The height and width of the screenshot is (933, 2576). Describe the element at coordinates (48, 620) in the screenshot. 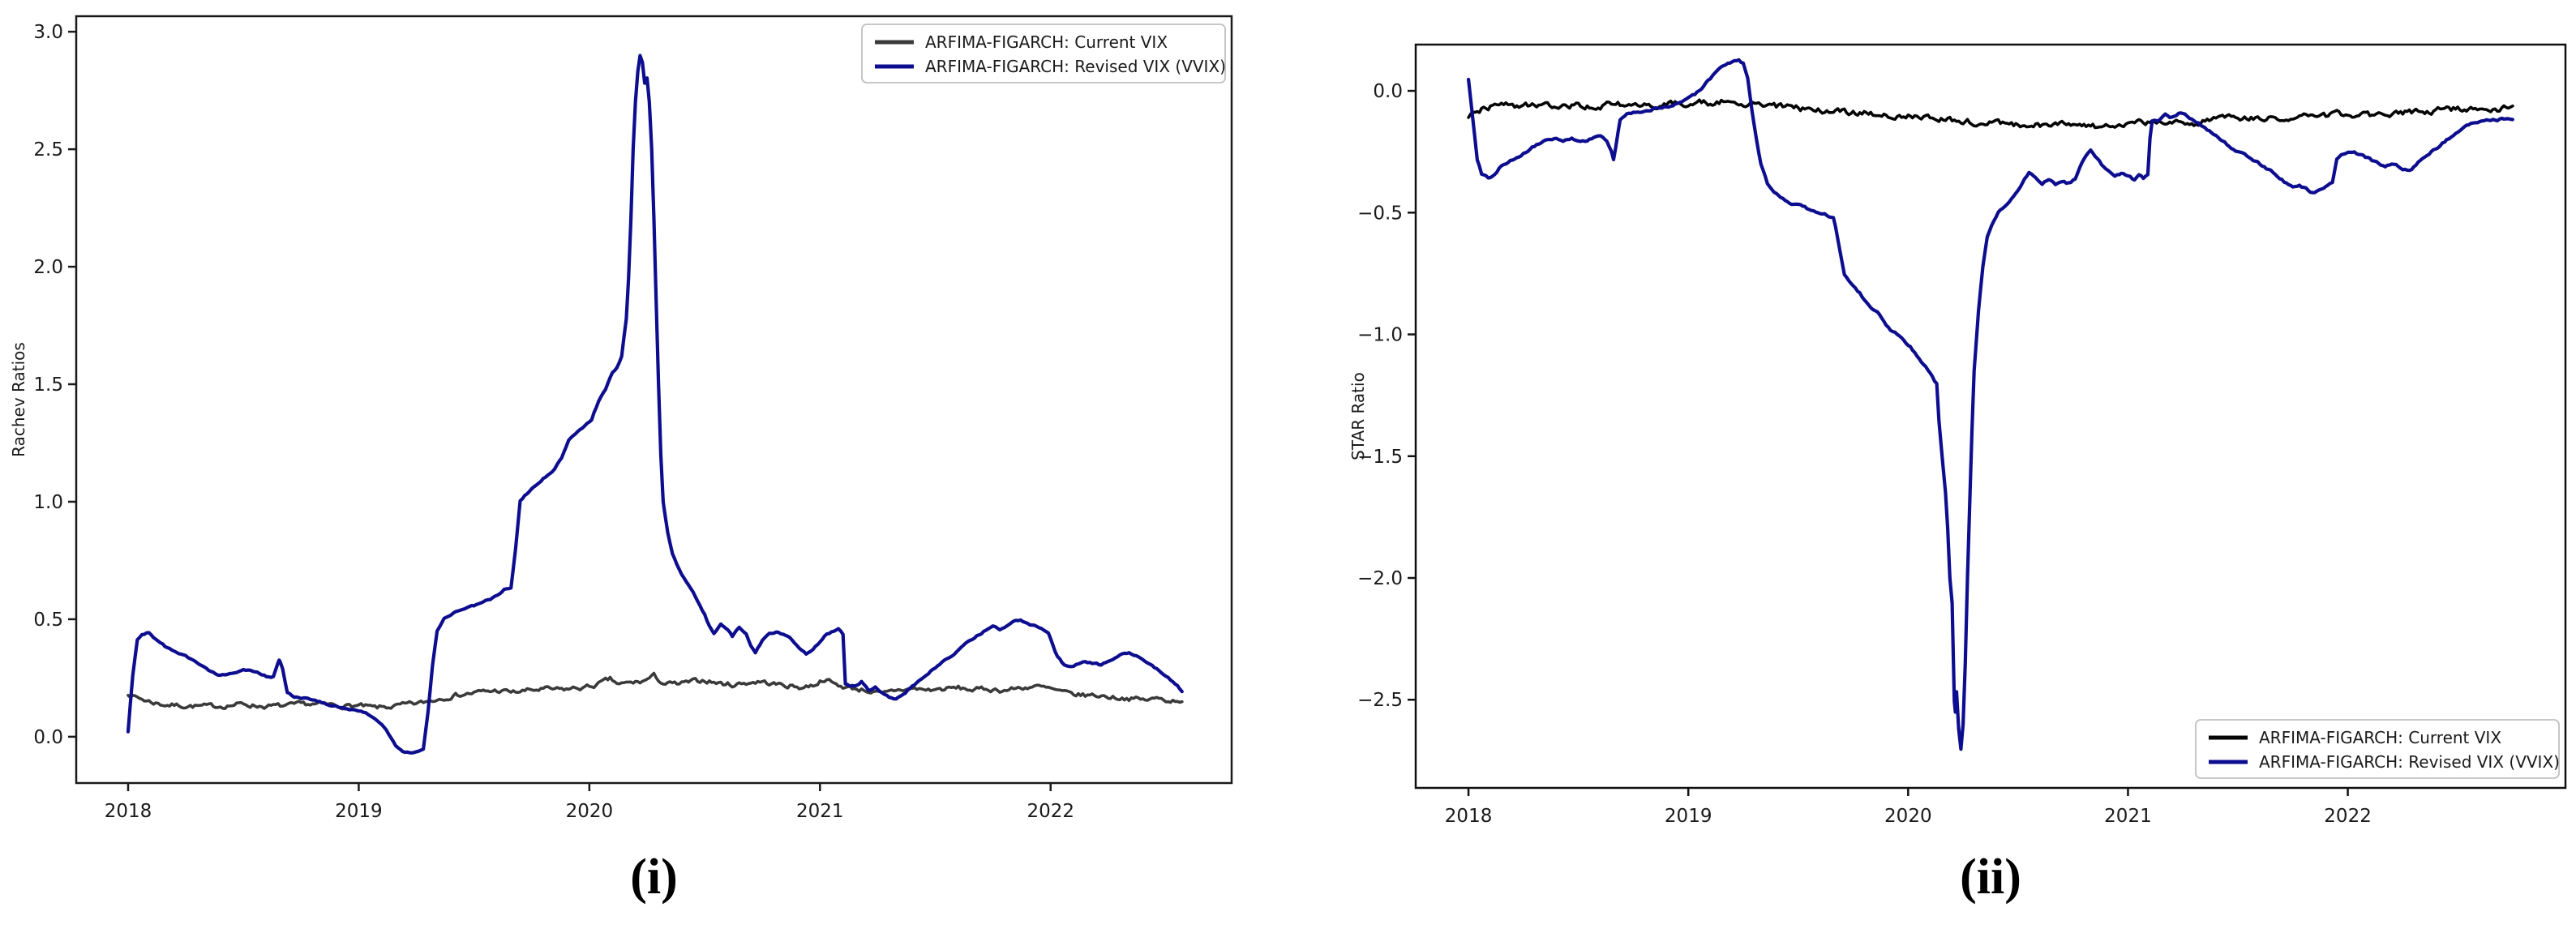

I see `y-tick-label: 0.5` at that location.